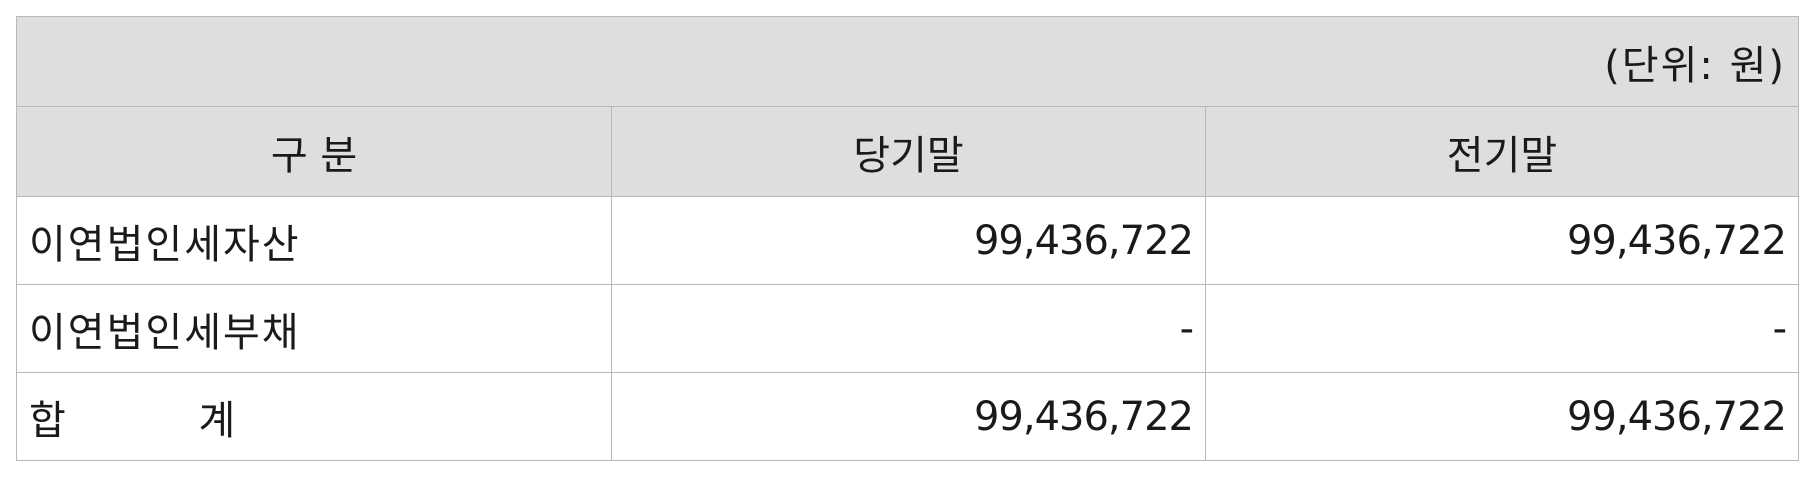  Describe the element at coordinates (1502, 151) in the screenshot. I see `header-prior-period: 전기말` at that location.